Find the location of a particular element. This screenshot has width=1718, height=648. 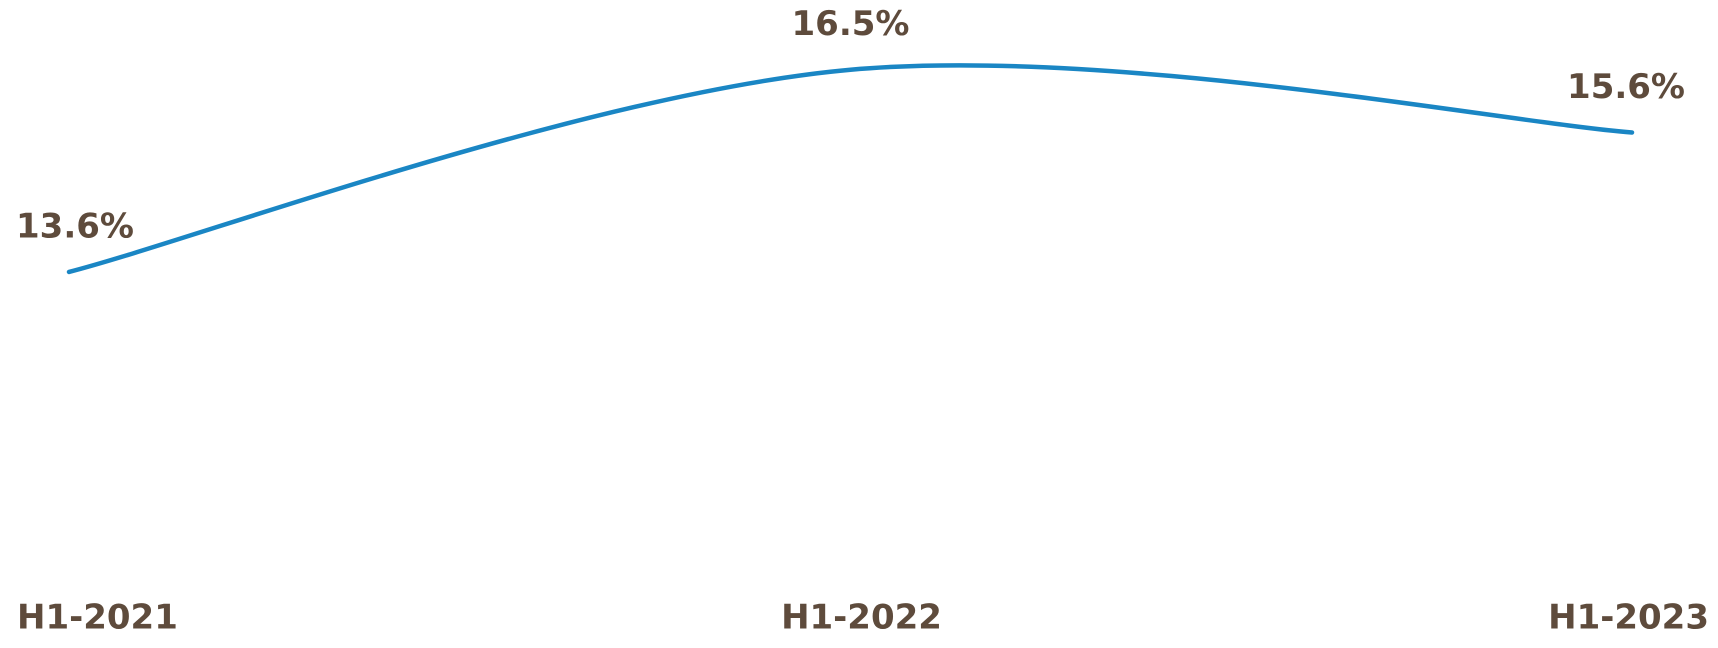

data-label: 15.6% is located at coordinates (1626, 87).